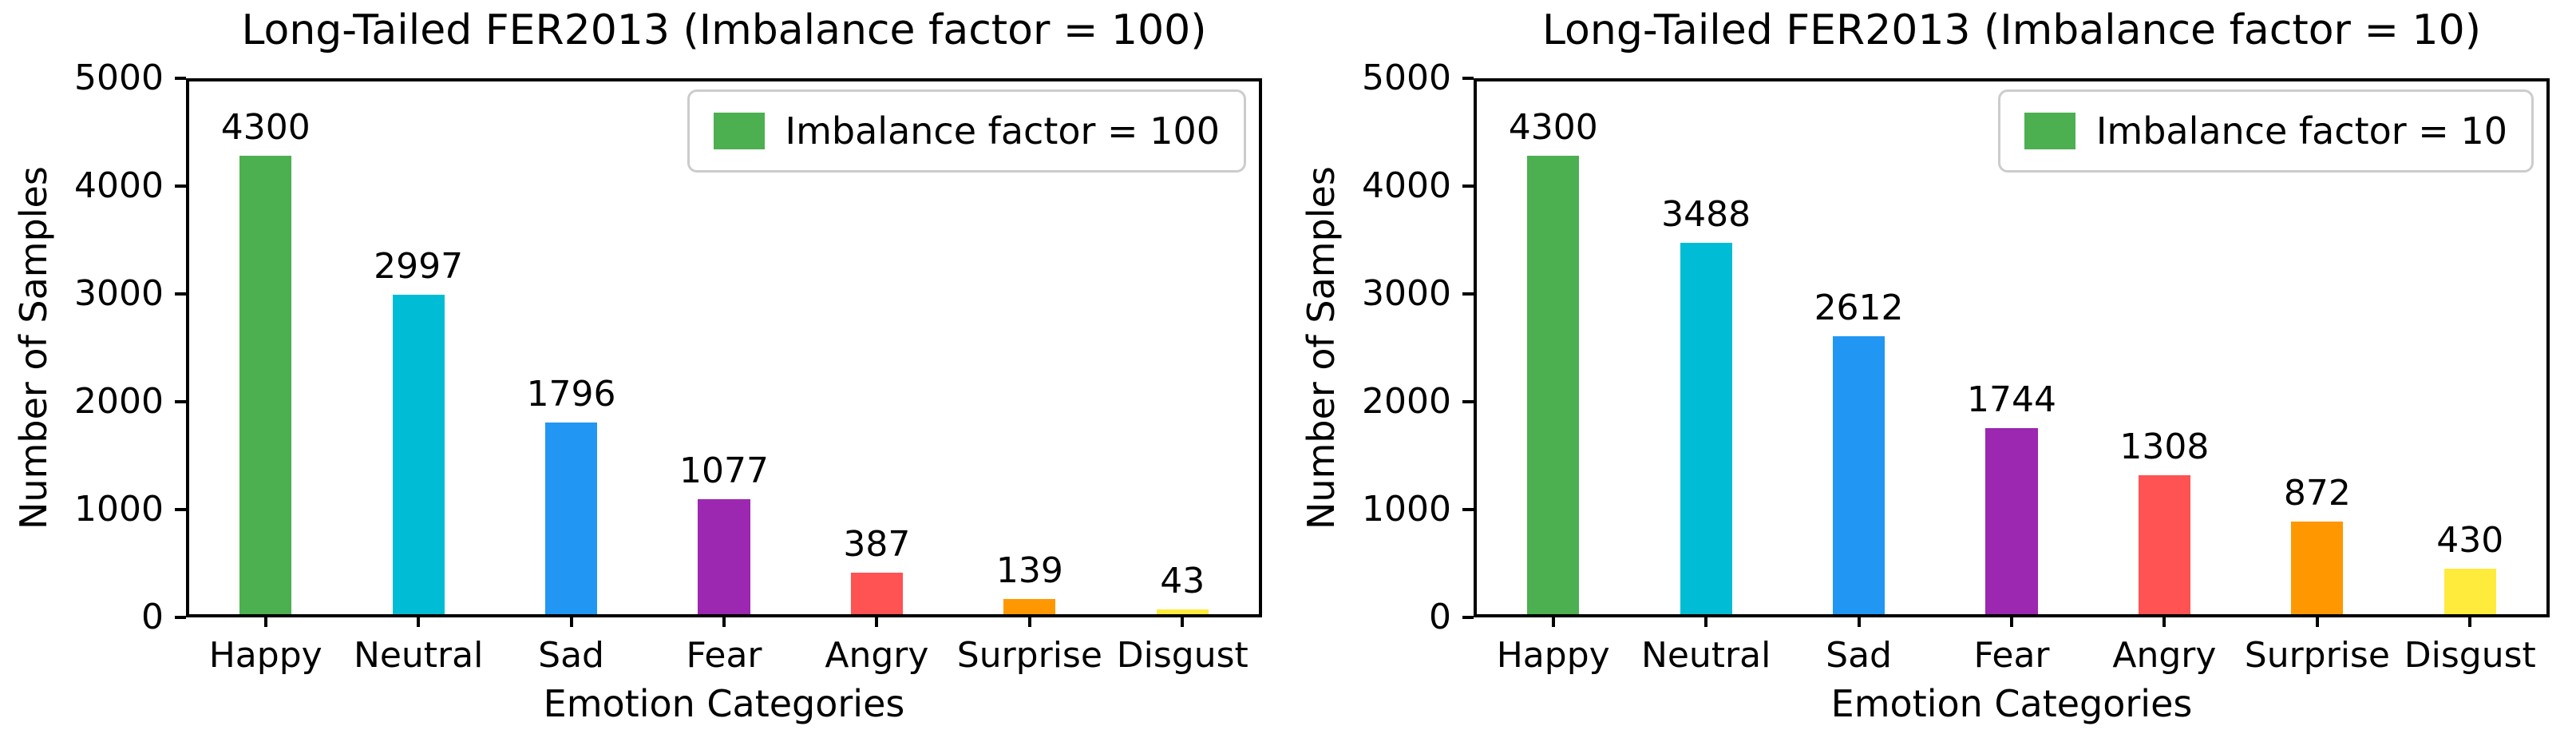 The image size is (2576, 746). Describe the element at coordinates (571, 347) in the screenshot. I see `bar-slot-sad: 1796` at that location.